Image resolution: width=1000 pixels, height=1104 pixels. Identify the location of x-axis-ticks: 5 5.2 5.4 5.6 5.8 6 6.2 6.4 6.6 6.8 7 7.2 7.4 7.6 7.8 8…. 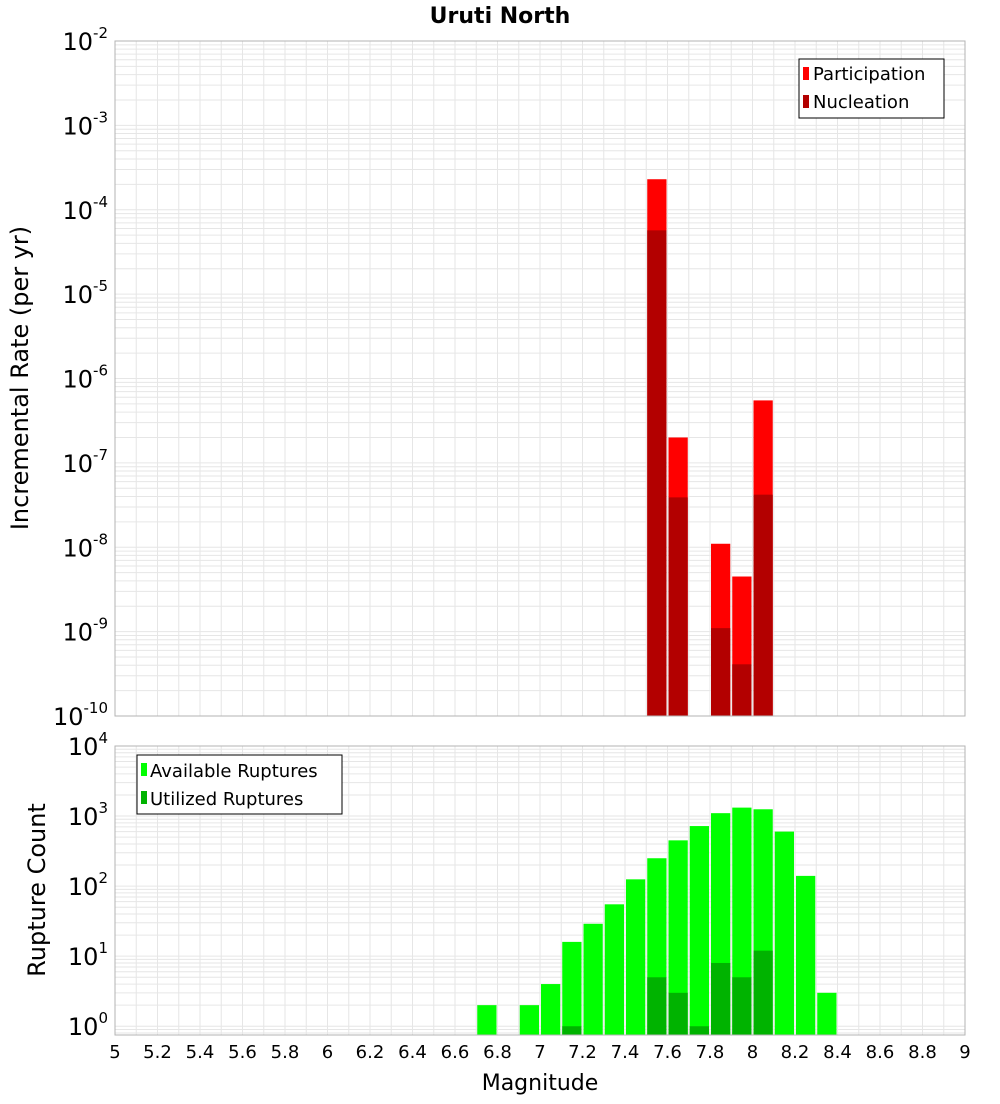
(539, 1052).